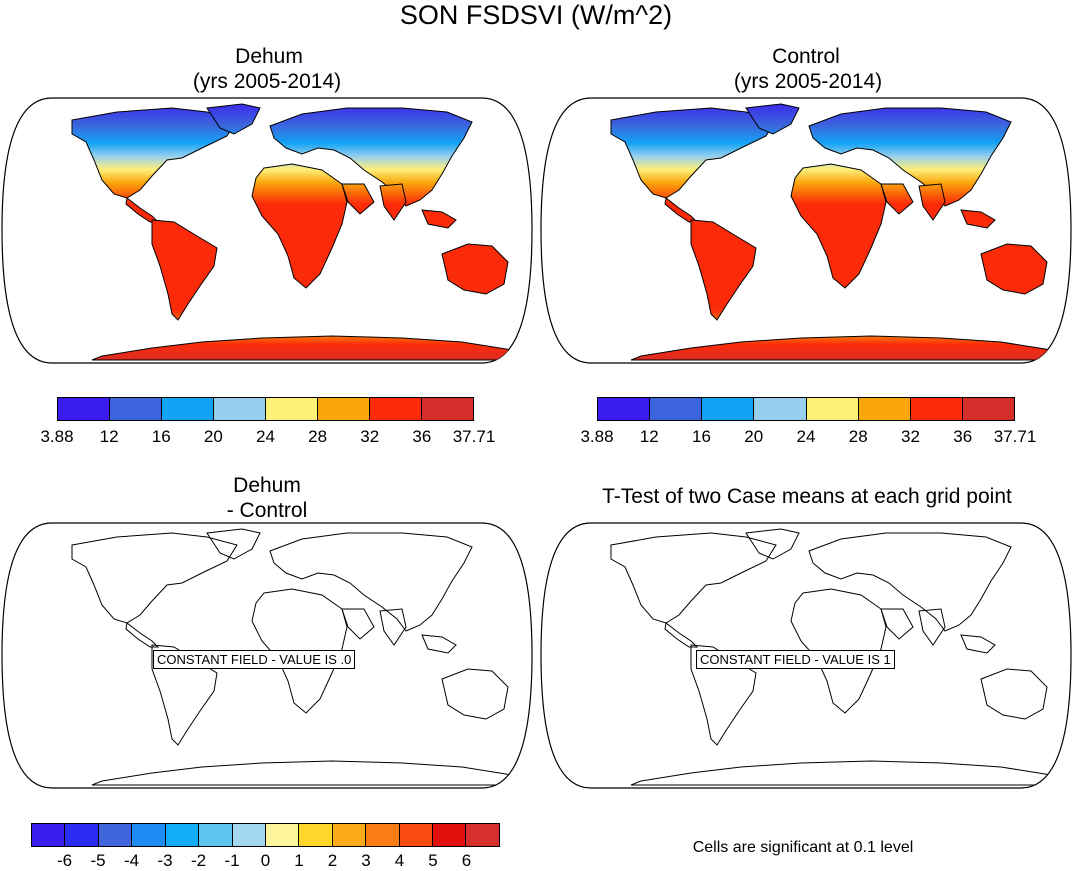 Image resolution: width=1072 pixels, height=871 pixels. Describe the element at coordinates (267, 81) in the screenshot. I see `panel-subtitle-dehum-years: (yrs 2005-2014)` at that location.